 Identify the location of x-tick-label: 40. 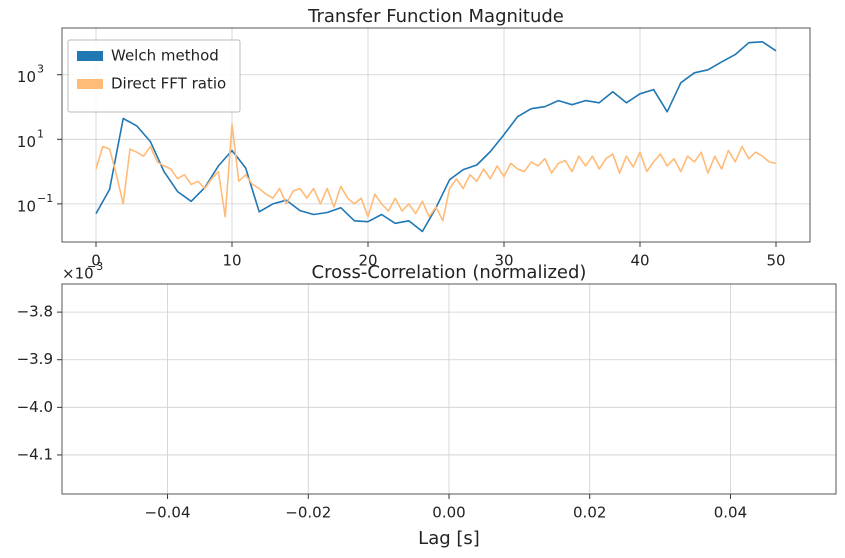
(639, 261).